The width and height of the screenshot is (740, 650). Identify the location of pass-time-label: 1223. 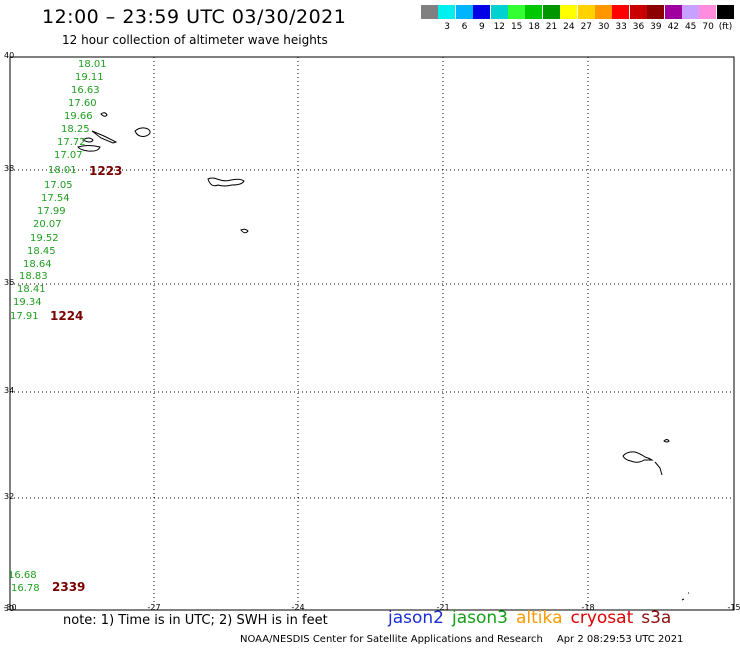
(106, 171).